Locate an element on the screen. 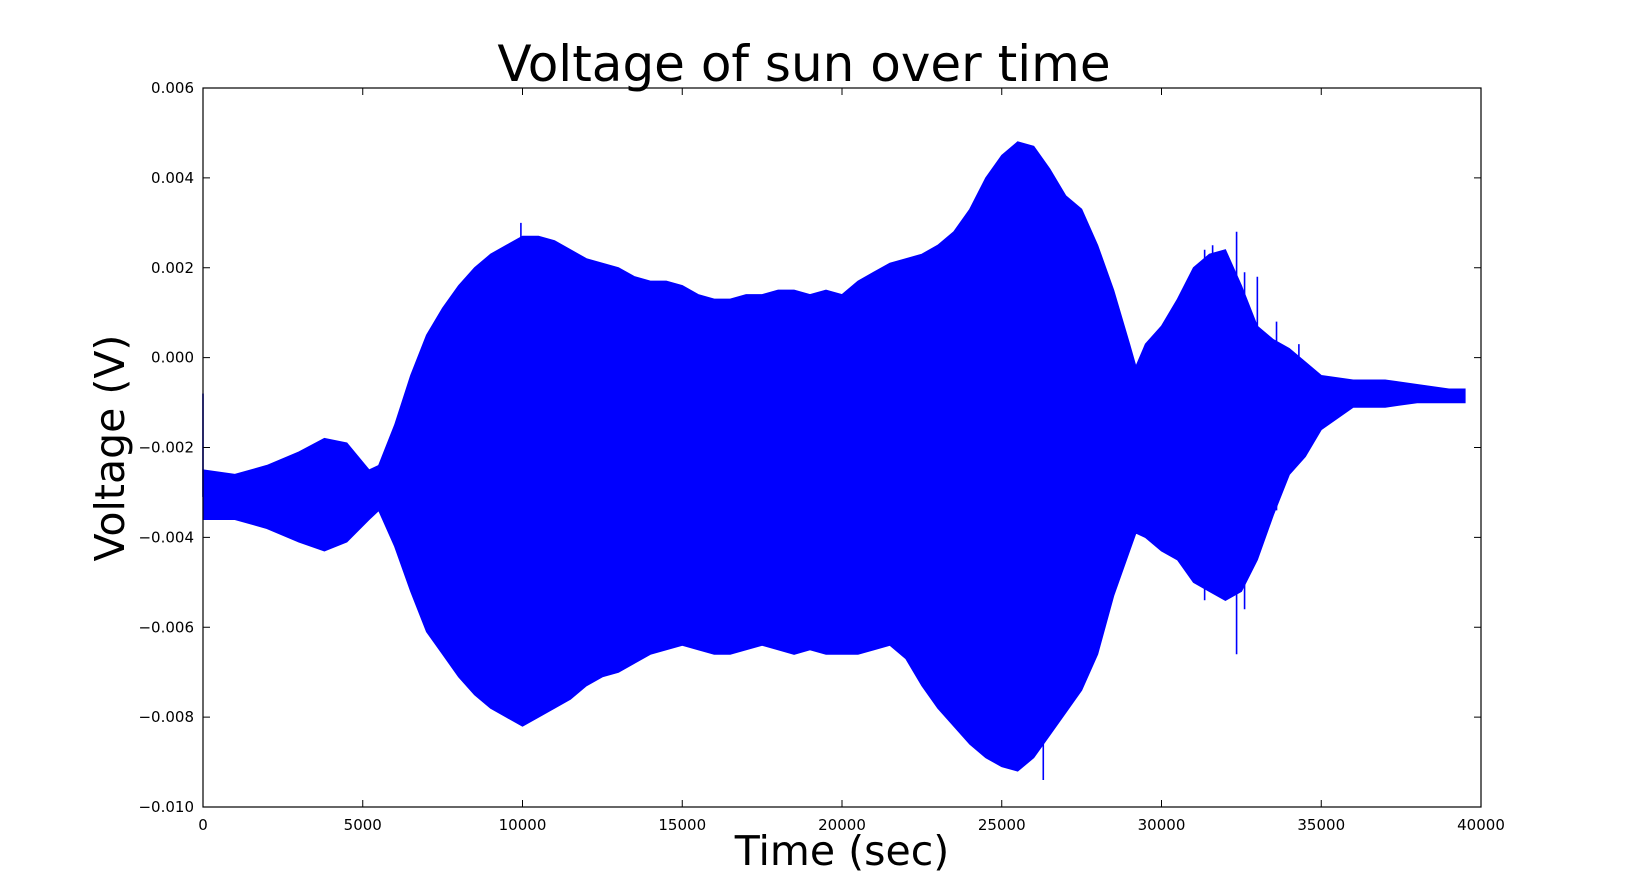 Image resolution: width=1626 pixels, height=887 pixels. x-tick-label: 35000 is located at coordinates (1321, 825).